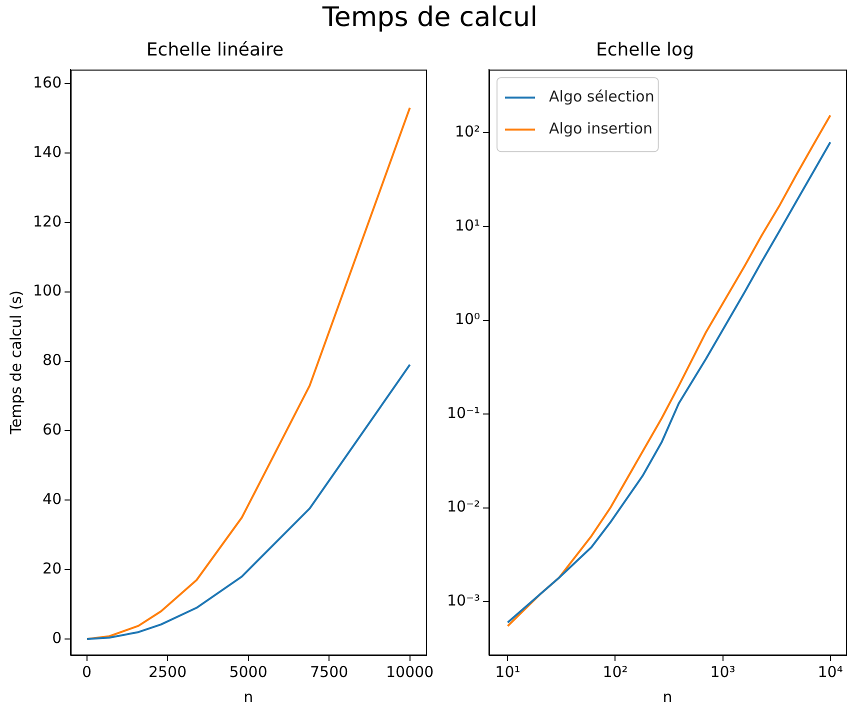 The image size is (860, 715). What do you see at coordinates (601, 96) in the screenshot?
I see `legend-label: Algo sélection` at bounding box center [601, 96].